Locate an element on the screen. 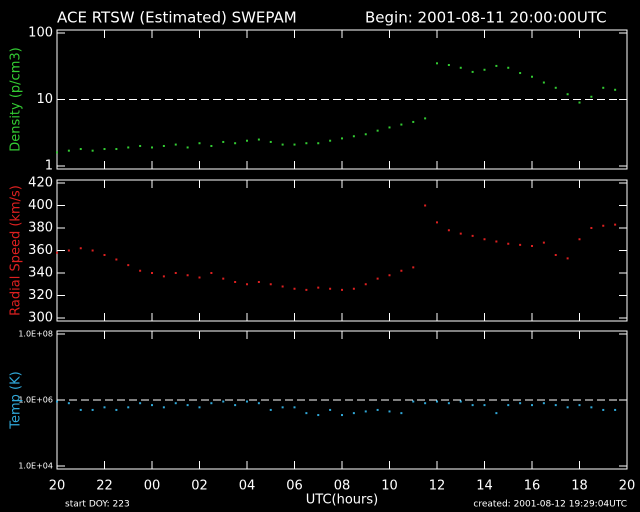 This screenshot has height=512, width=640. y-tick-label: 10 is located at coordinates (44, 99).